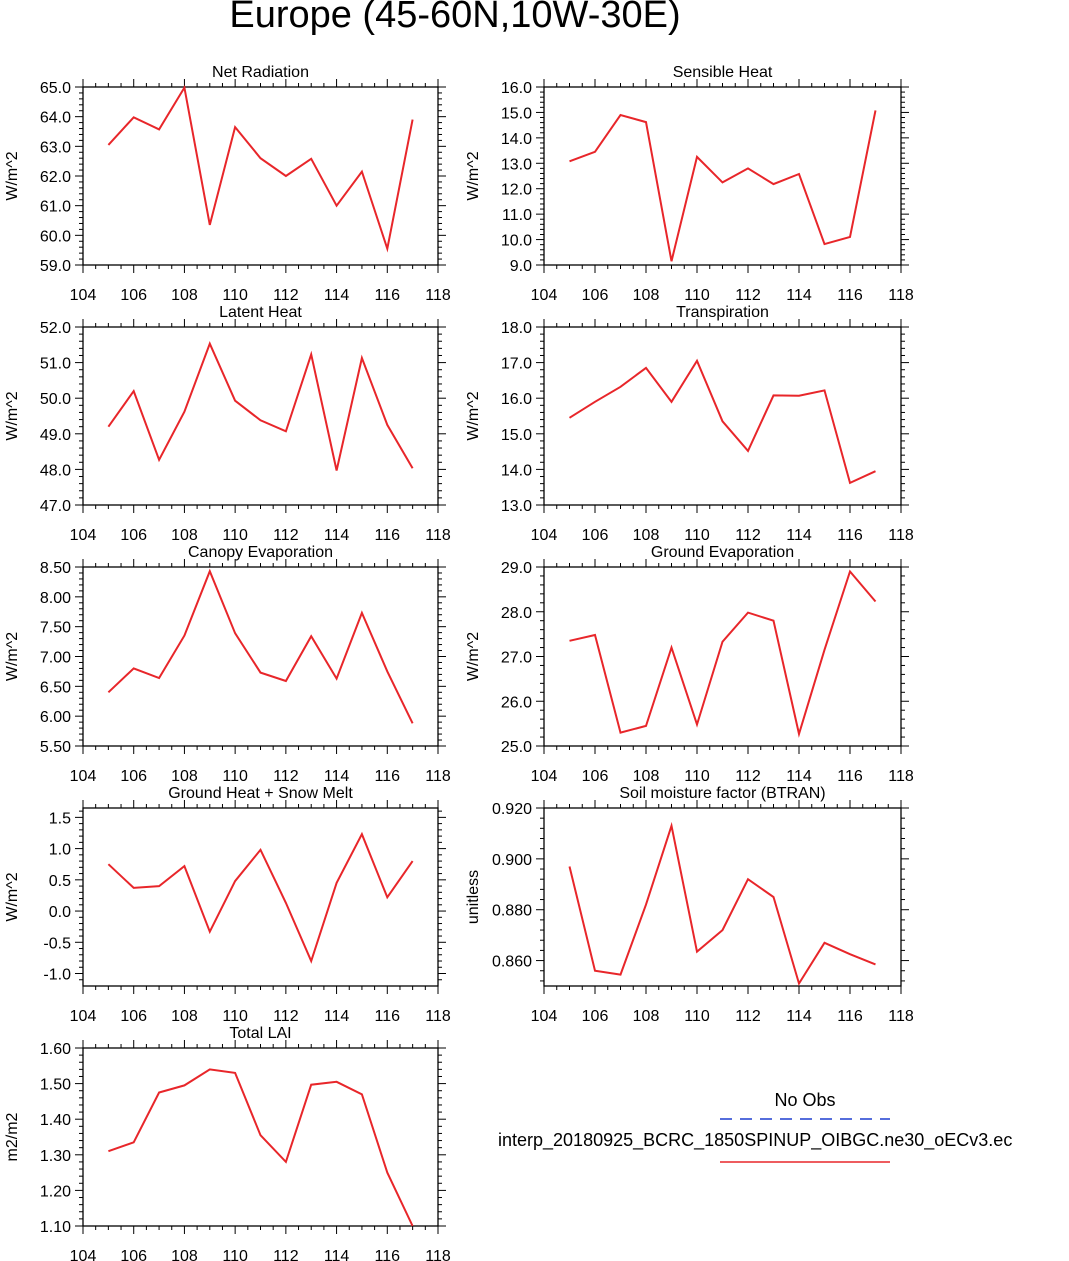 The image size is (1069, 1261). Describe the element at coordinates (512, 911) in the screenshot. I see `y-tick-label: 0.880` at that location.